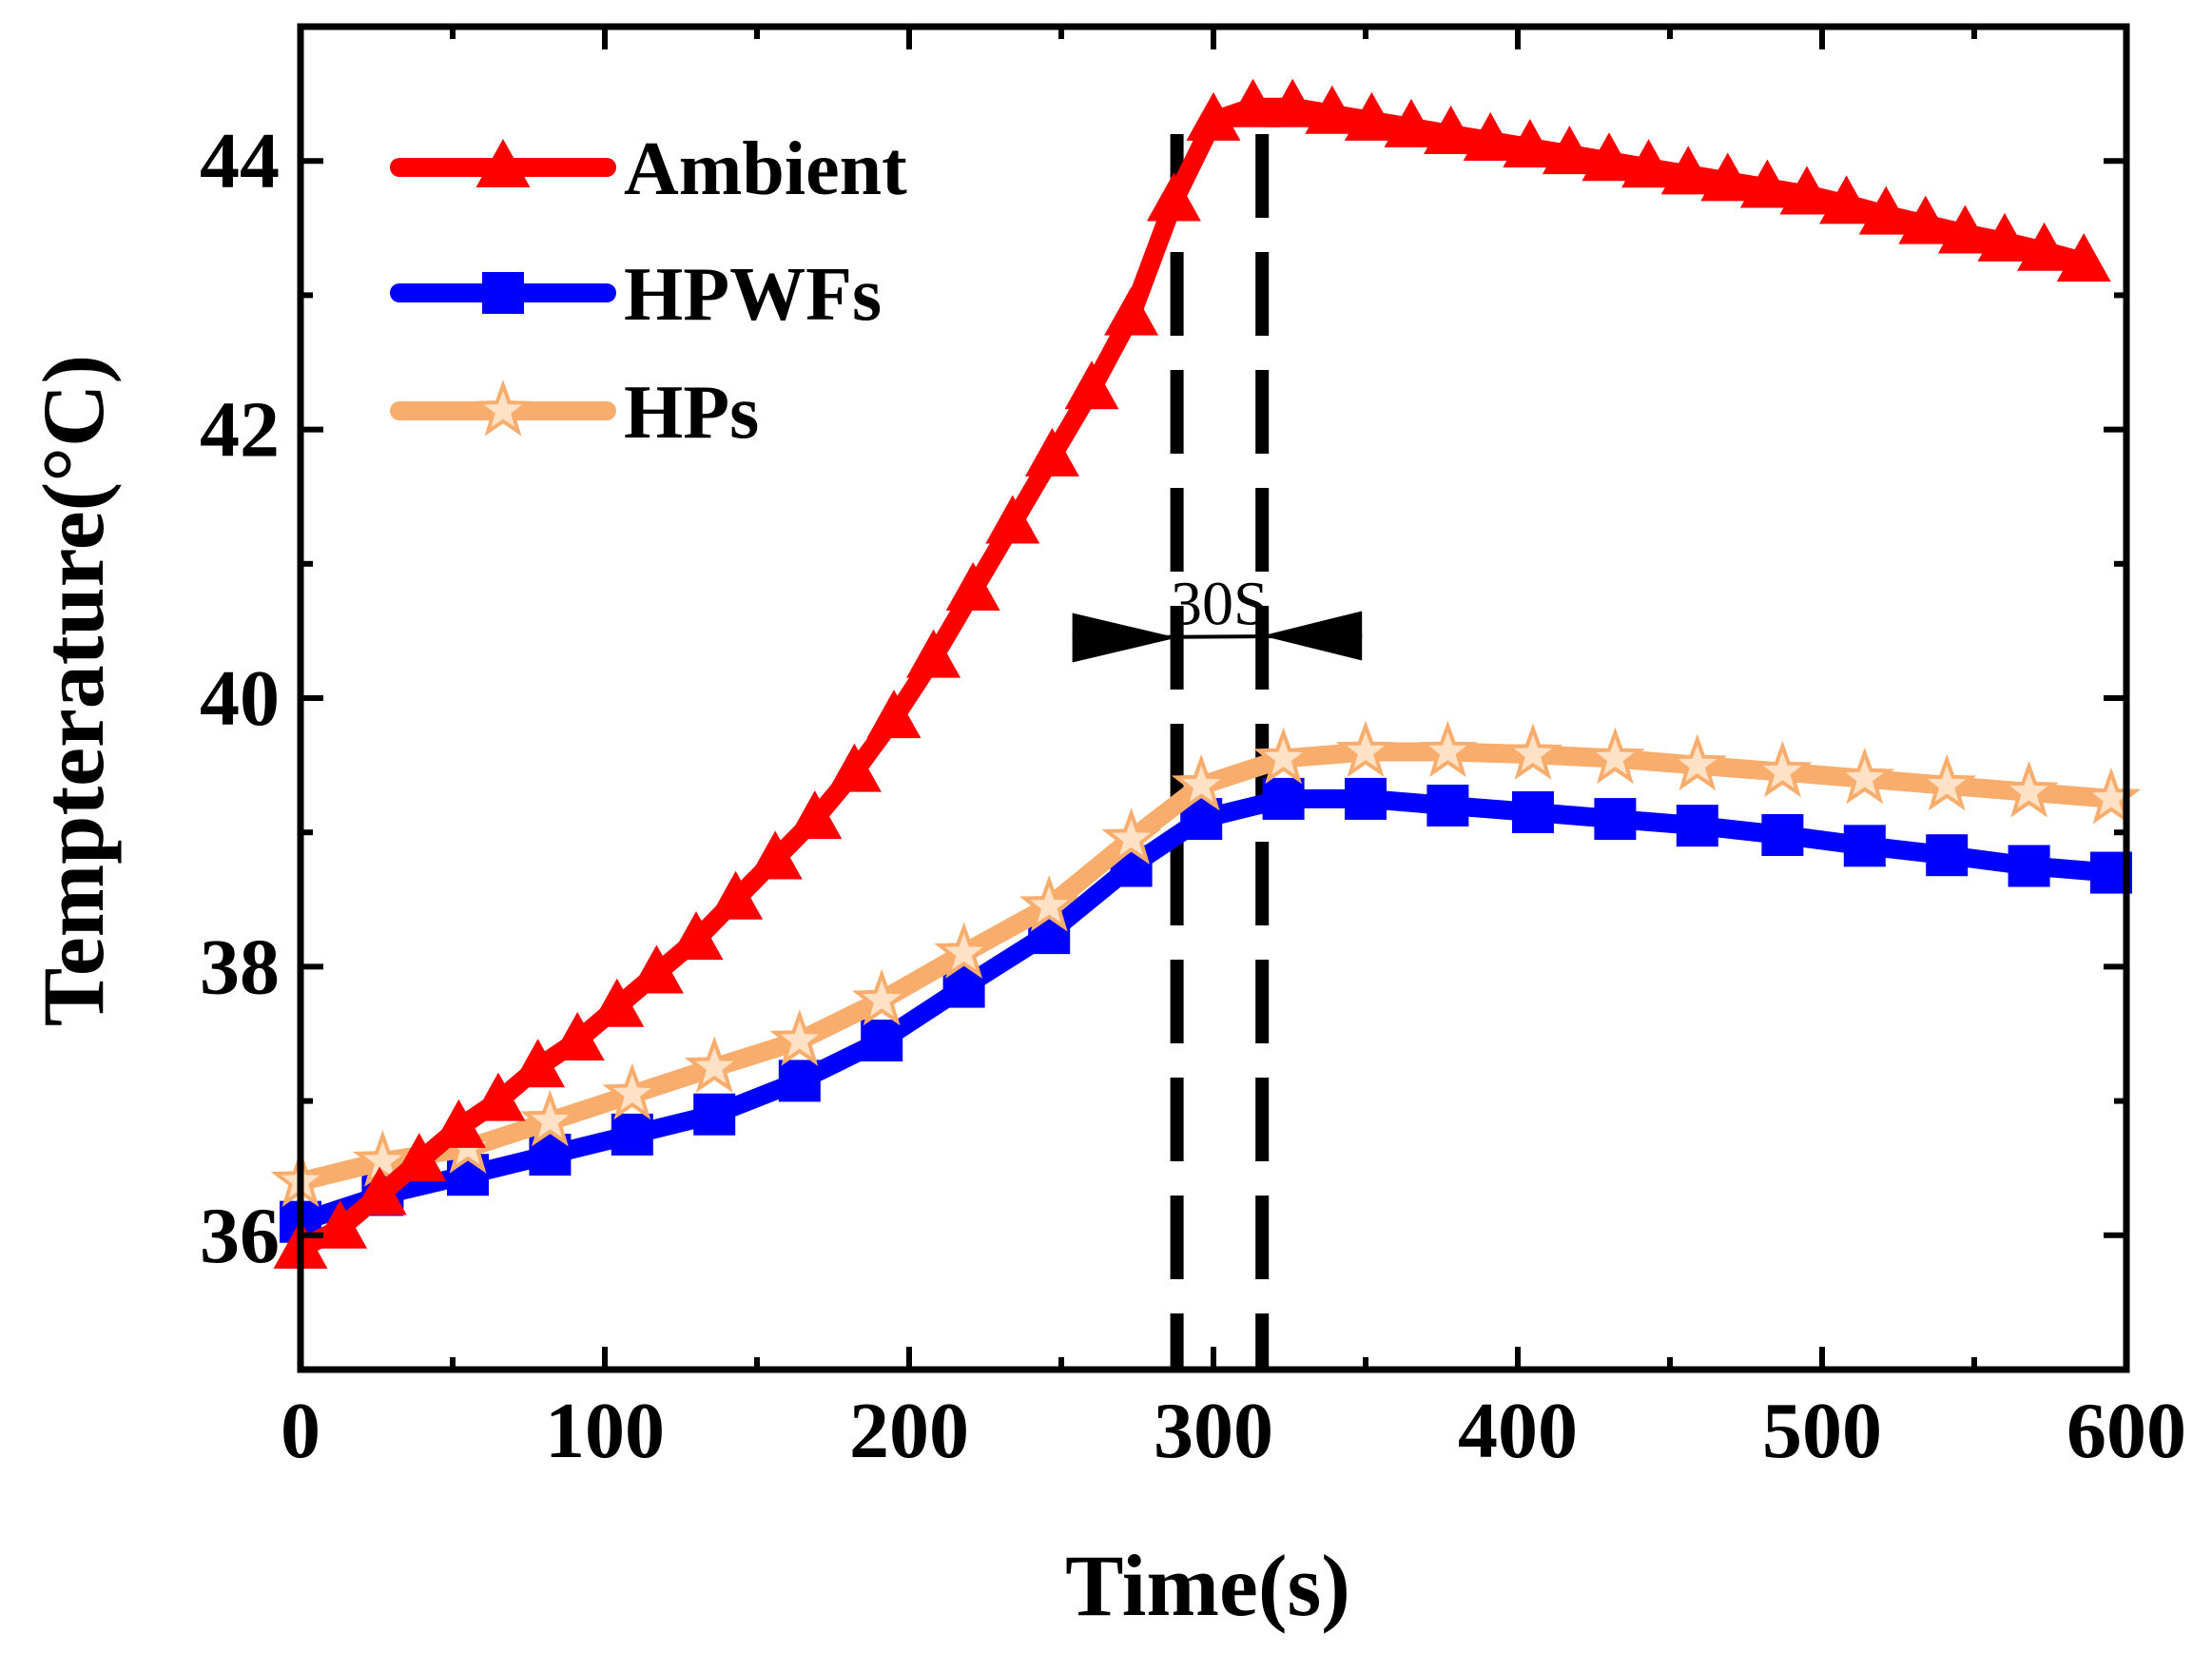  I want to click on y-tick-label: 40, so click(240, 699).